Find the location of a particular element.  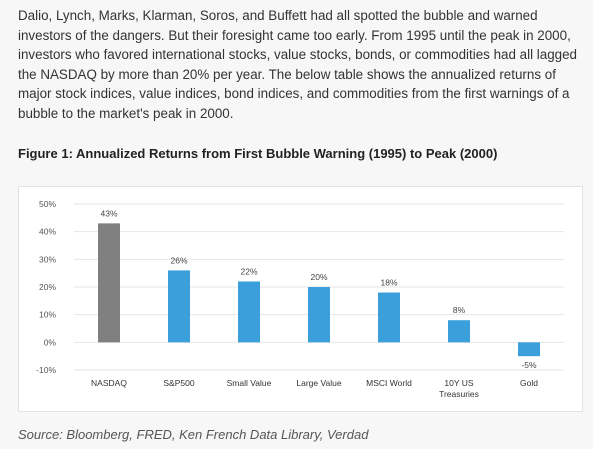

category-label: 10Y US is located at coordinates (458, 383).